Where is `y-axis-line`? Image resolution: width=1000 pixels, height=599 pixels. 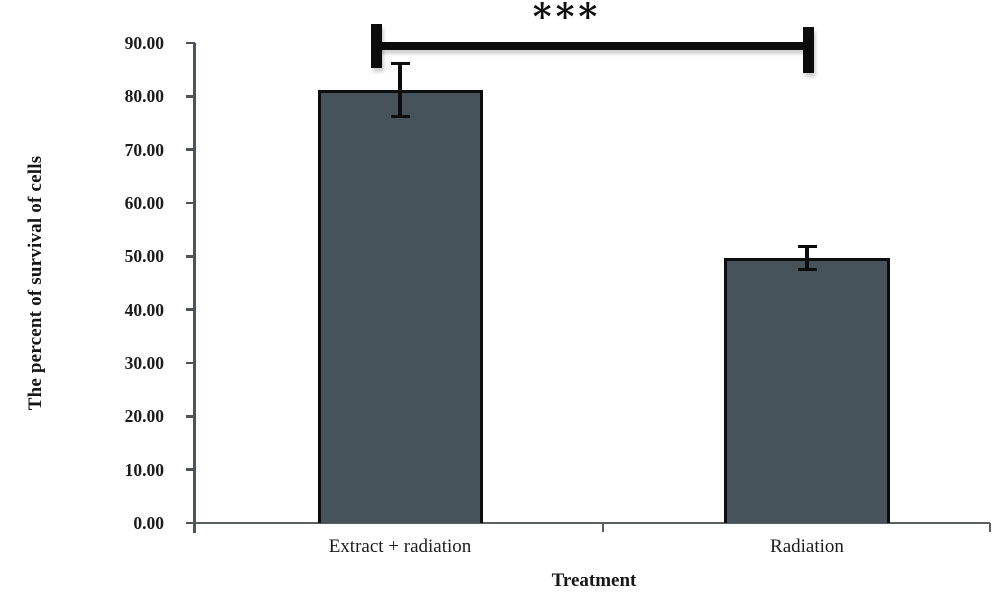
y-axis-line is located at coordinates (194, 288).